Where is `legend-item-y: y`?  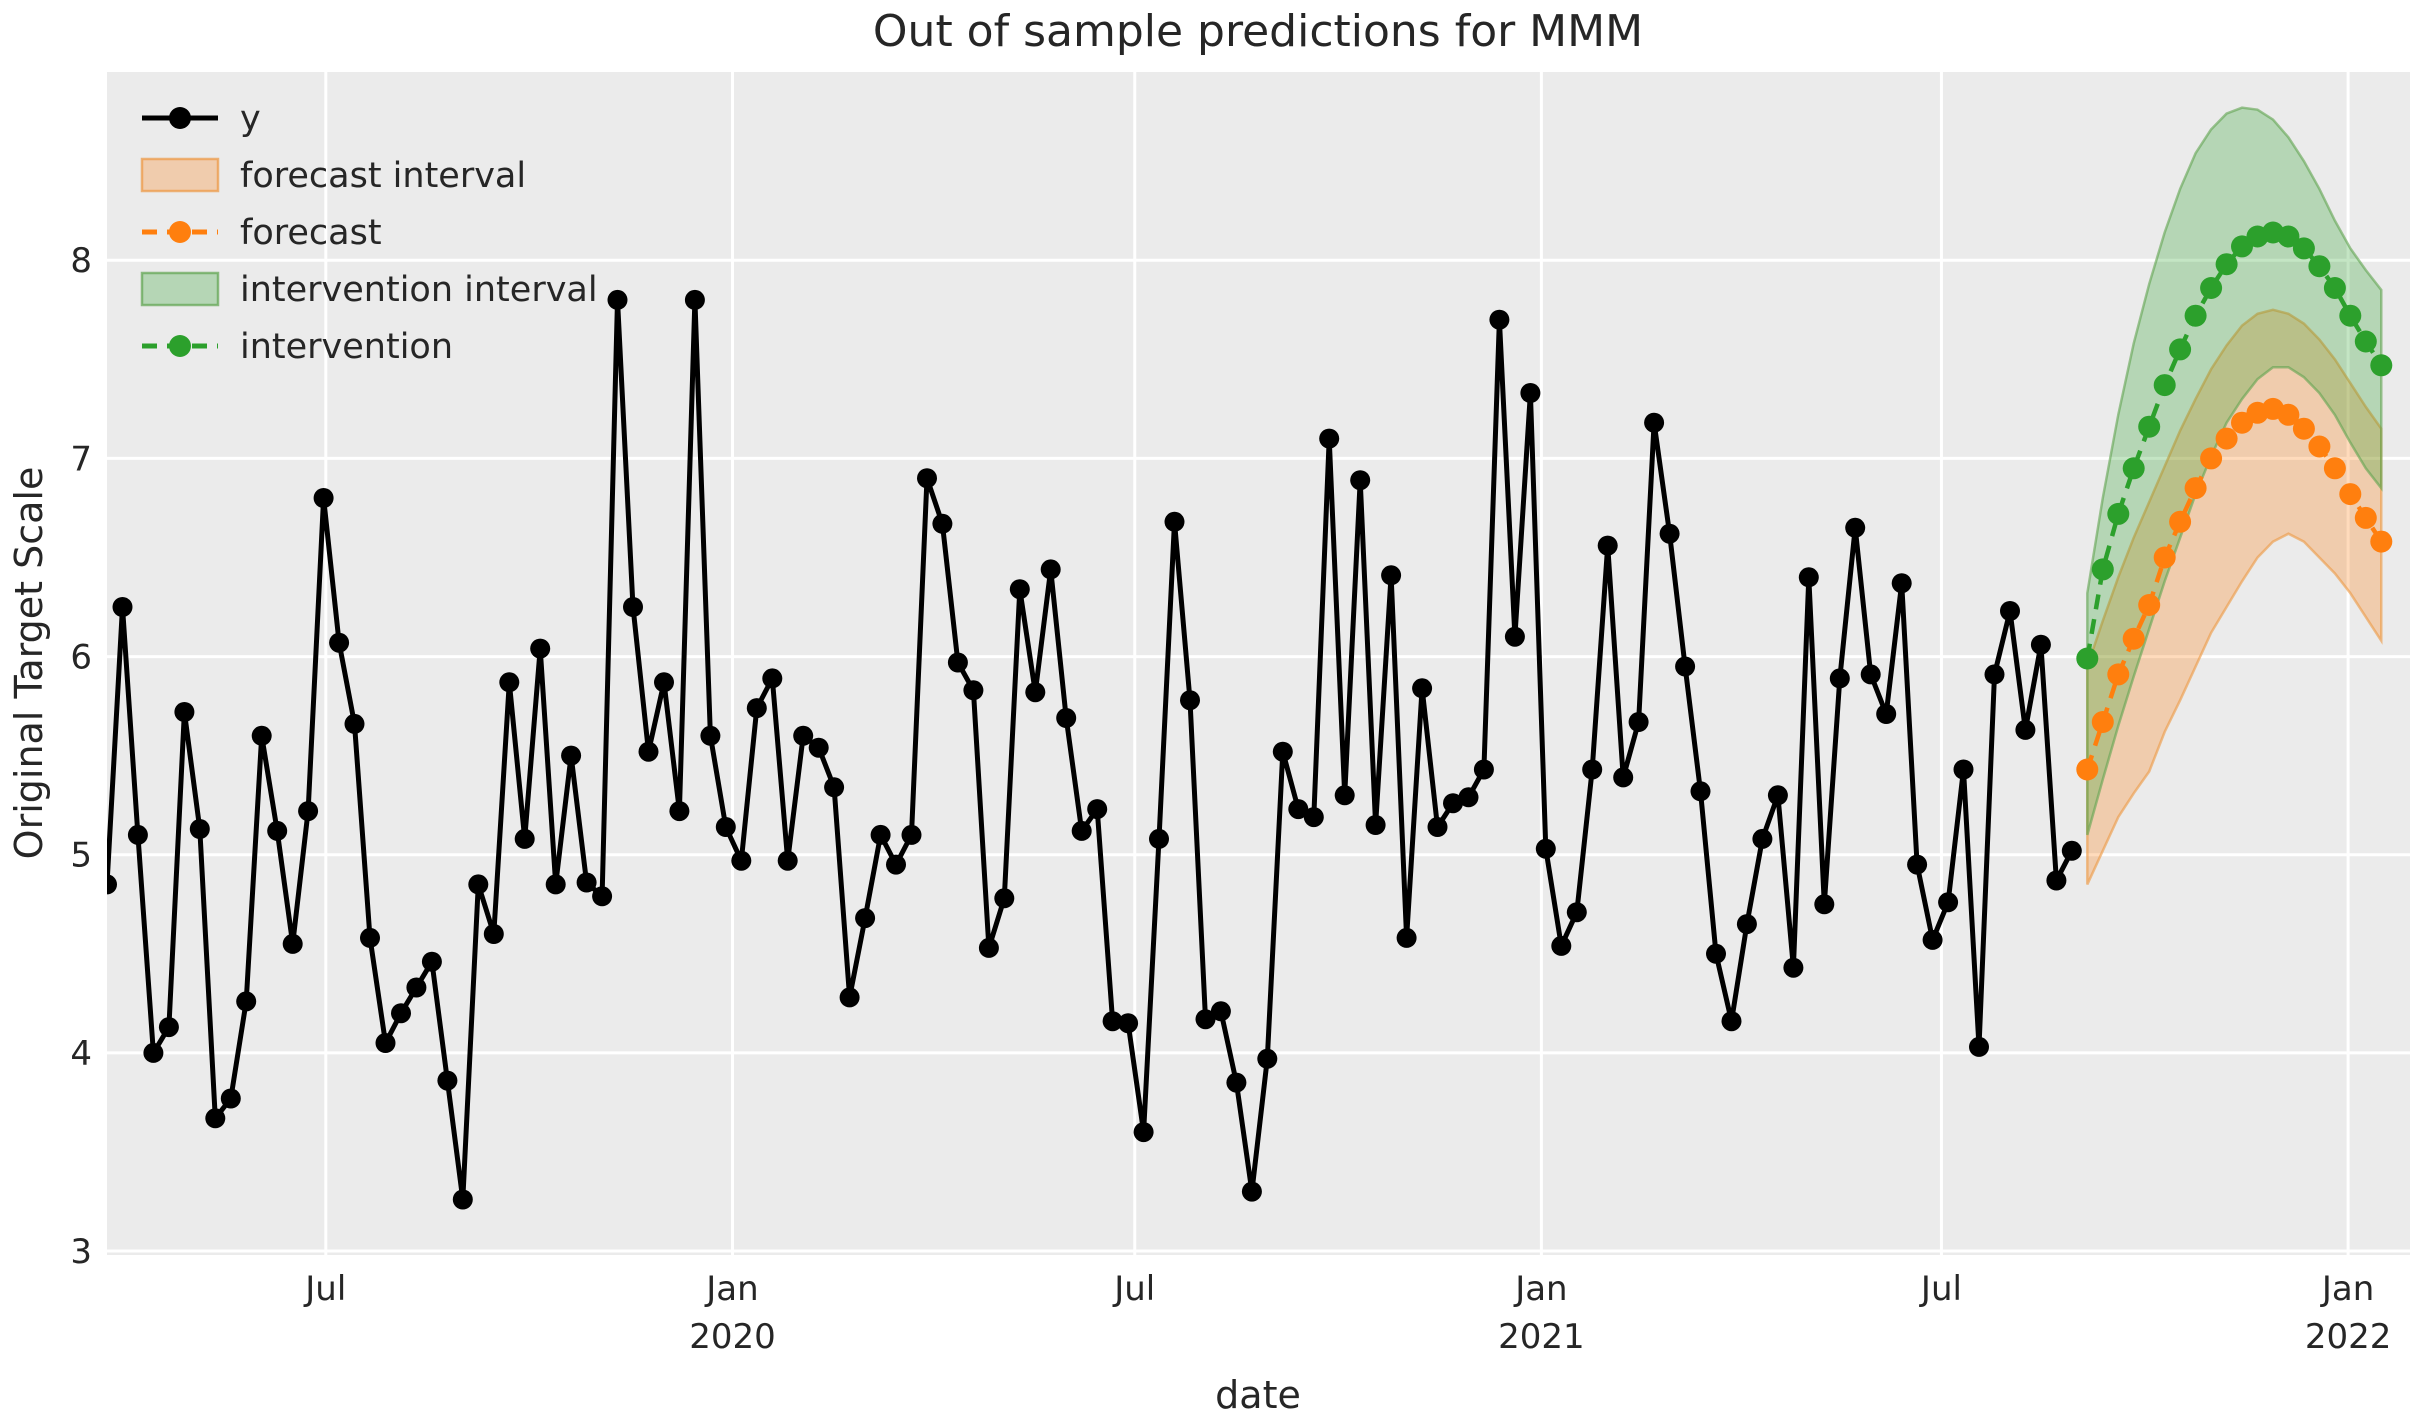
legend-item-y: y is located at coordinates (201, 119).